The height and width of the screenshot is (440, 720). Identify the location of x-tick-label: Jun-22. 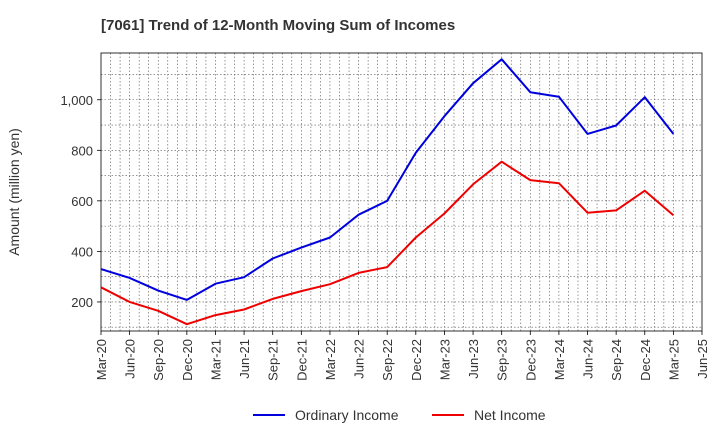
(359, 359).